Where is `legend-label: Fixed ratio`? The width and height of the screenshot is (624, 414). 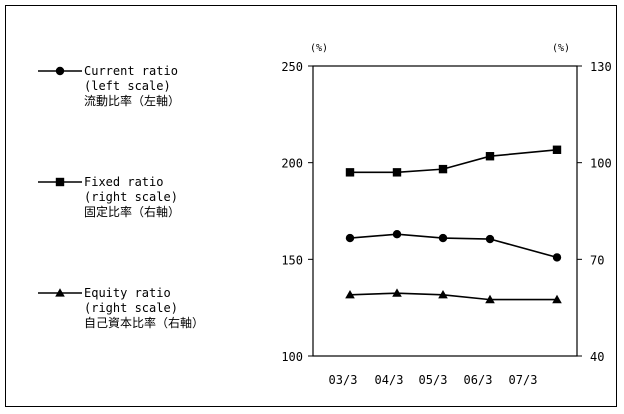
legend-label: Fixed ratio is located at coordinates (123, 182).